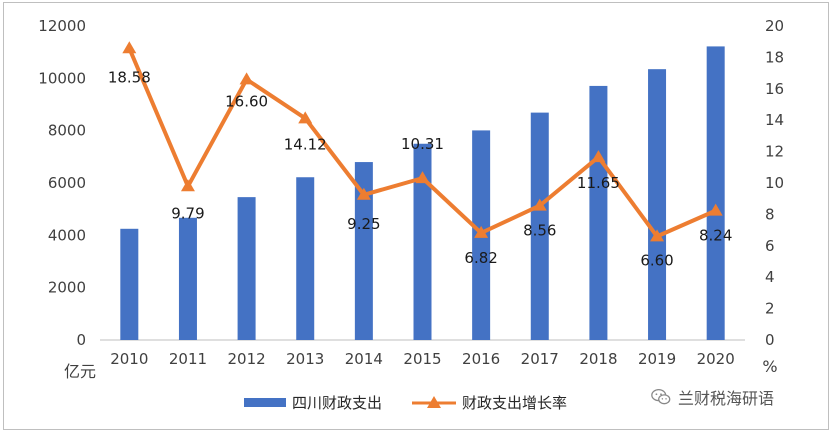 Image resolution: width=836 pixels, height=435 pixels. I want to click on data-label: 6.60, so click(656, 260).